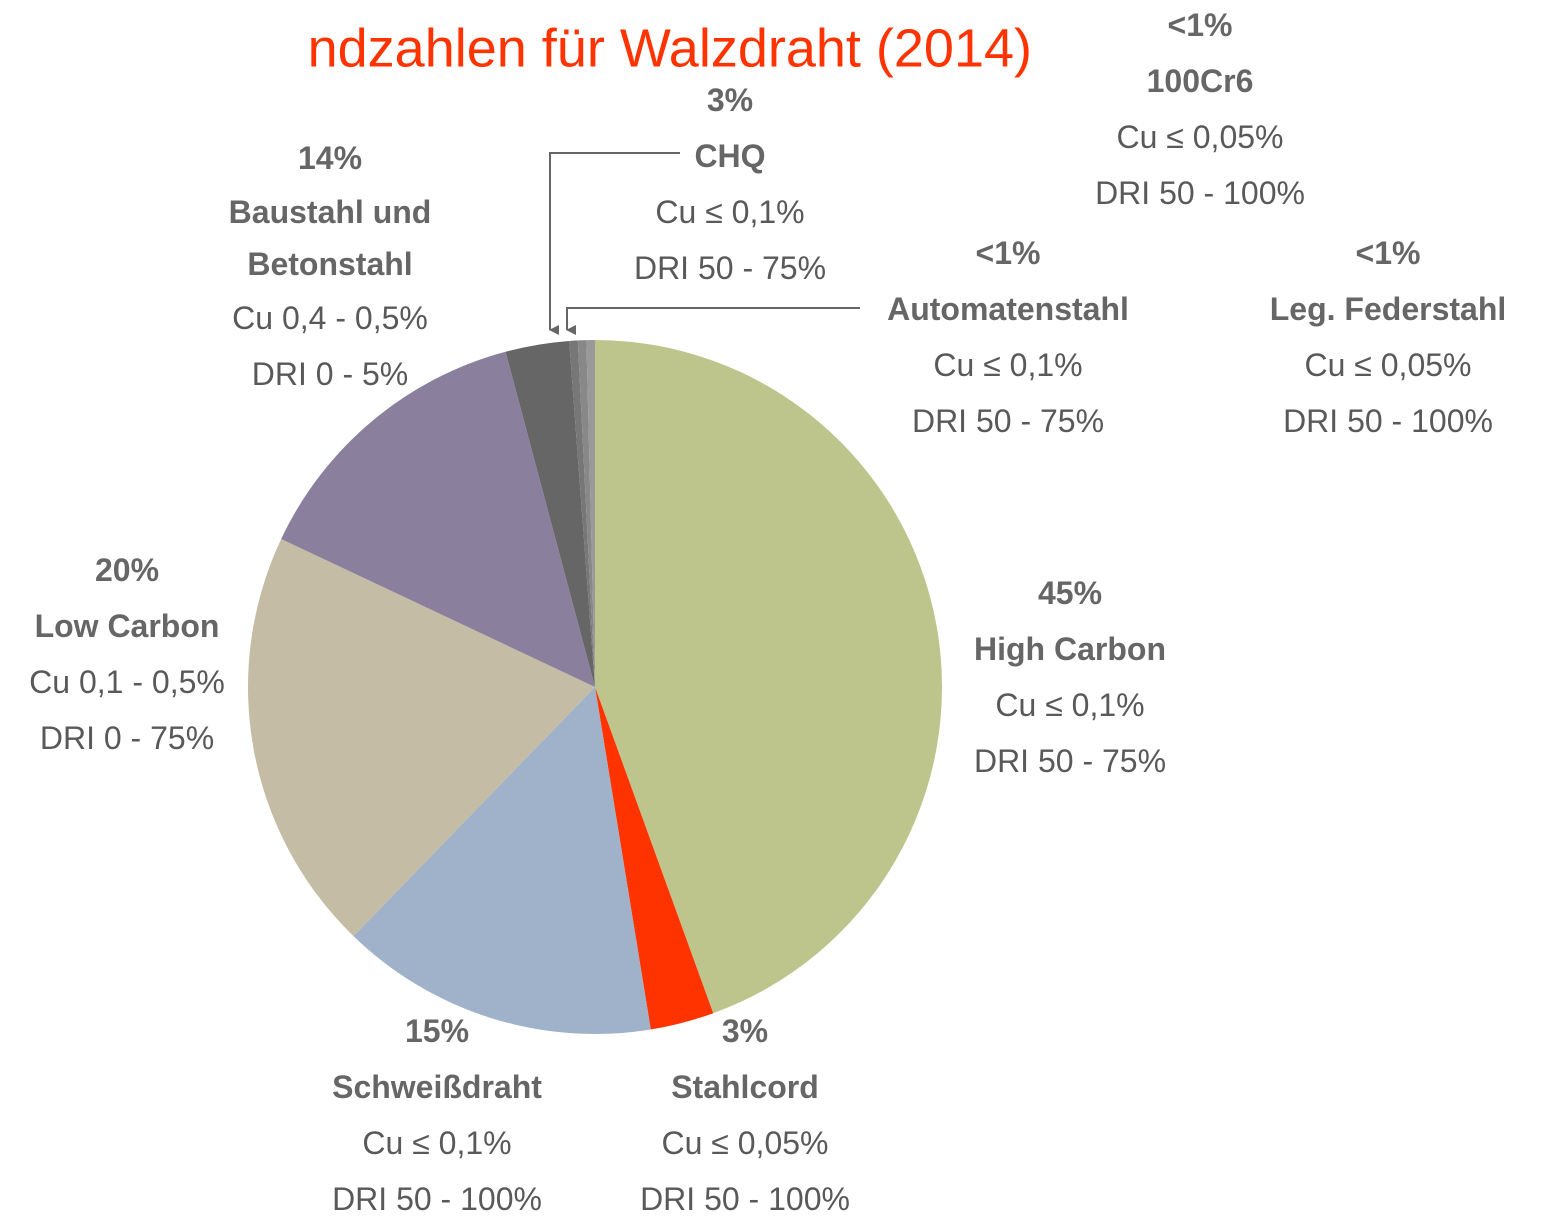 This screenshot has height=1227, width=1541. Describe the element at coordinates (1070, 677) in the screenshot. I see `slice-label: 45% High Carbon Cu ≤ 0,1% DRI 50 - 75%` at that location.